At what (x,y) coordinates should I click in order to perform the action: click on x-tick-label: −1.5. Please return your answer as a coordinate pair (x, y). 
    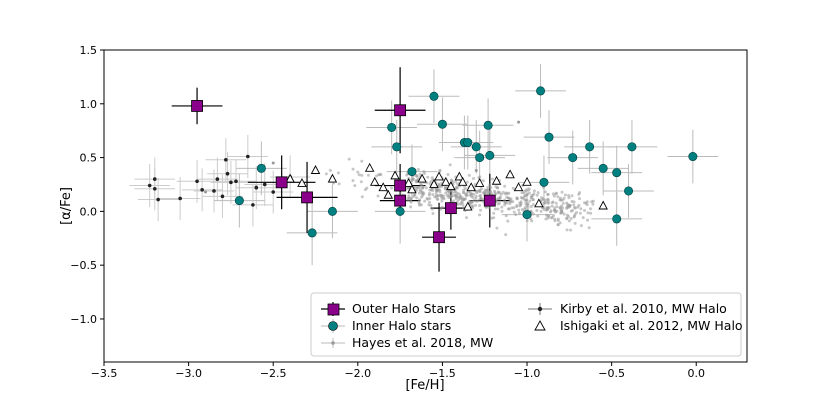
    Looking at the image, I should click on (442, 373).